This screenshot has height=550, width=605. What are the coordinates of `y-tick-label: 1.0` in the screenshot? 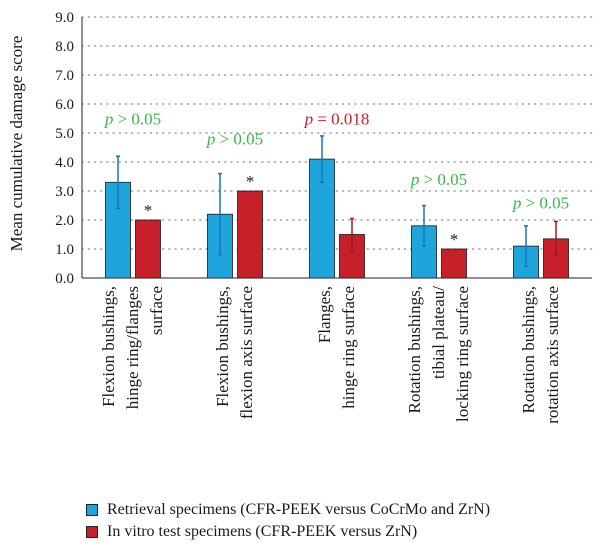 It's located at (64, 250).